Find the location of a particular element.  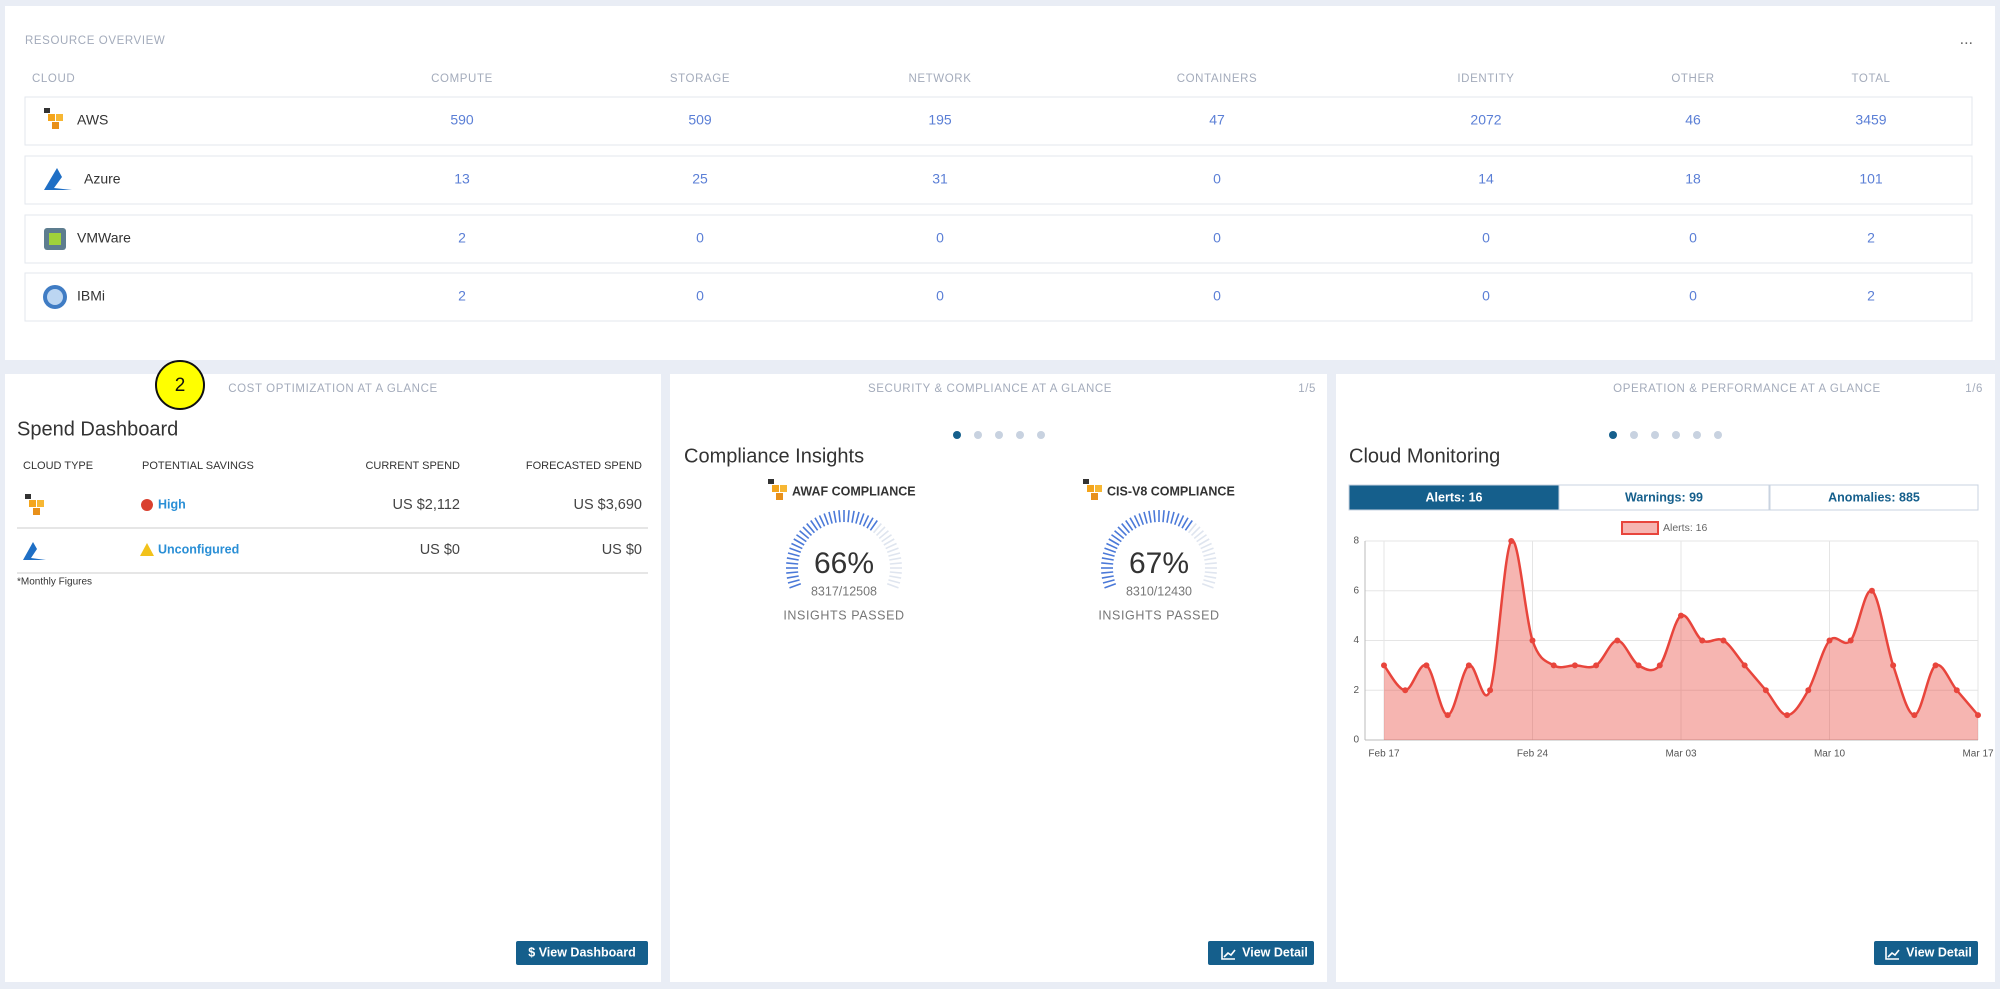

status-icon is located at coordinates (147, 549).